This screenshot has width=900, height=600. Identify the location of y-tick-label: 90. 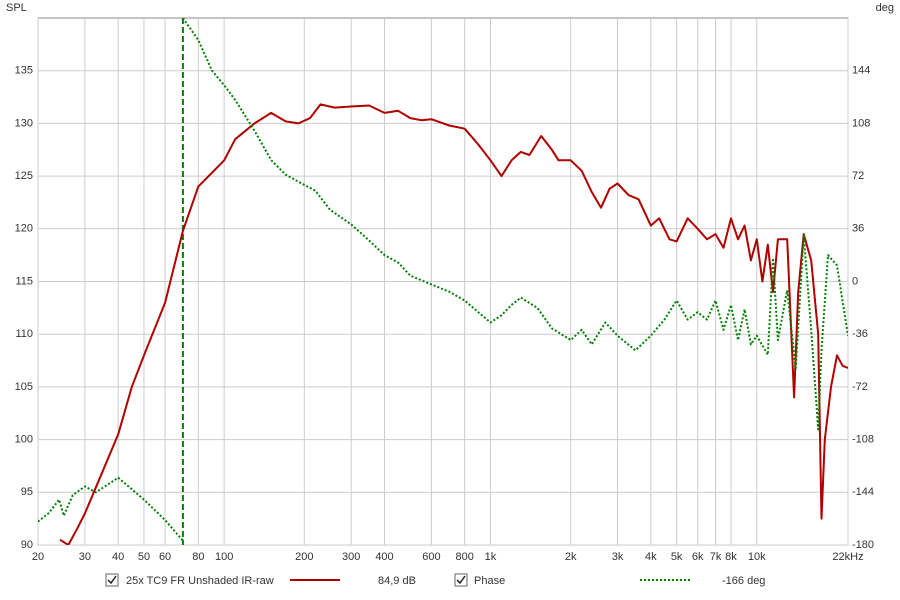
(27, 545).